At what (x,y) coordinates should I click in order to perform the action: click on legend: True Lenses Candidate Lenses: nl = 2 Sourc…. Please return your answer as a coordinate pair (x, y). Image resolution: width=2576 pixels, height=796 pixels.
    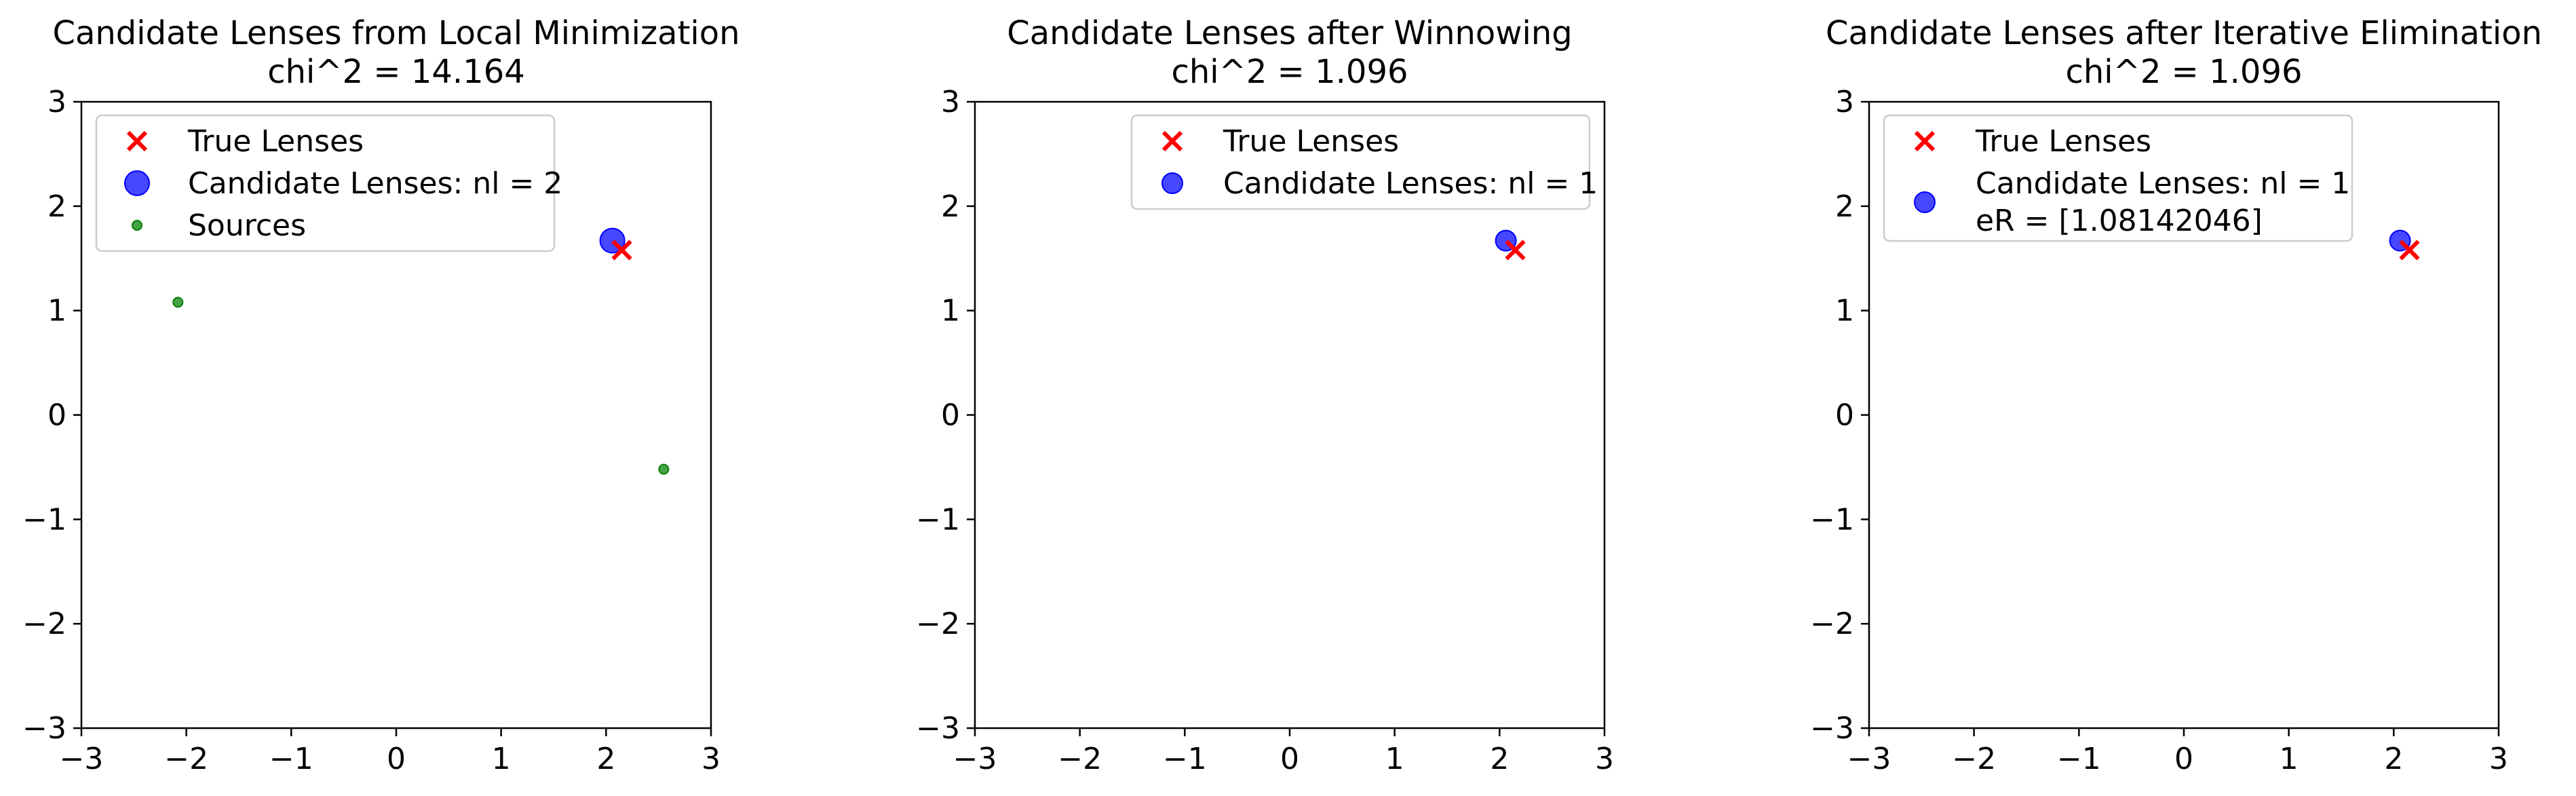
    Looking at the image, I should click on (328, 183).